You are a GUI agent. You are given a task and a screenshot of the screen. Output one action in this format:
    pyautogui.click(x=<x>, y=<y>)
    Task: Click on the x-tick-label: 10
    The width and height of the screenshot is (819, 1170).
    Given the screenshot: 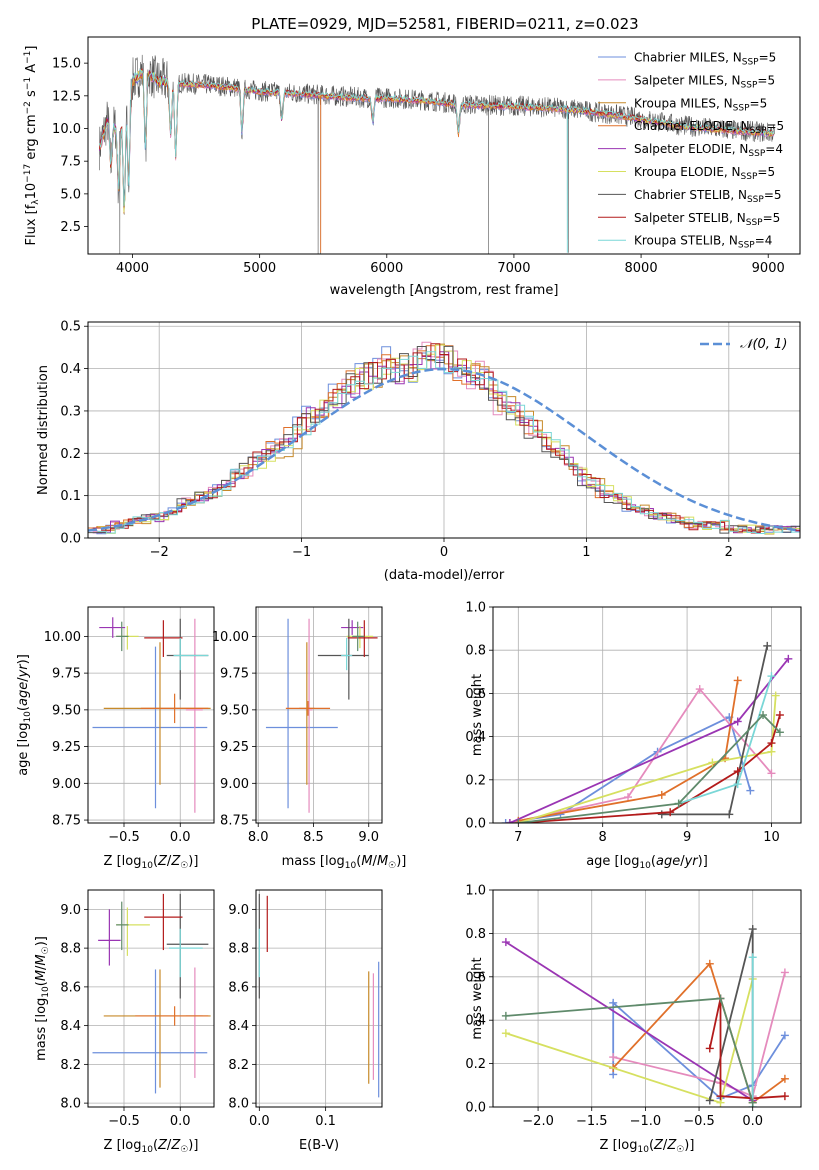 What is the action you would take?
    pyautogui.click(x=771, y=837)
    